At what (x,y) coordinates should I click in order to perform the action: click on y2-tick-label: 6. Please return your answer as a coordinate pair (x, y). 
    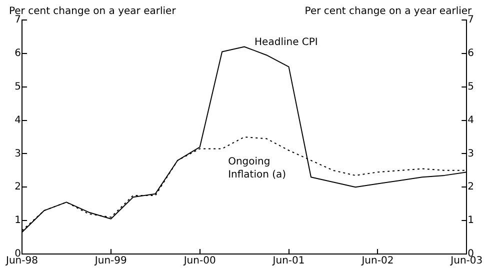
    Looking at the image, I should click on (471, 54).